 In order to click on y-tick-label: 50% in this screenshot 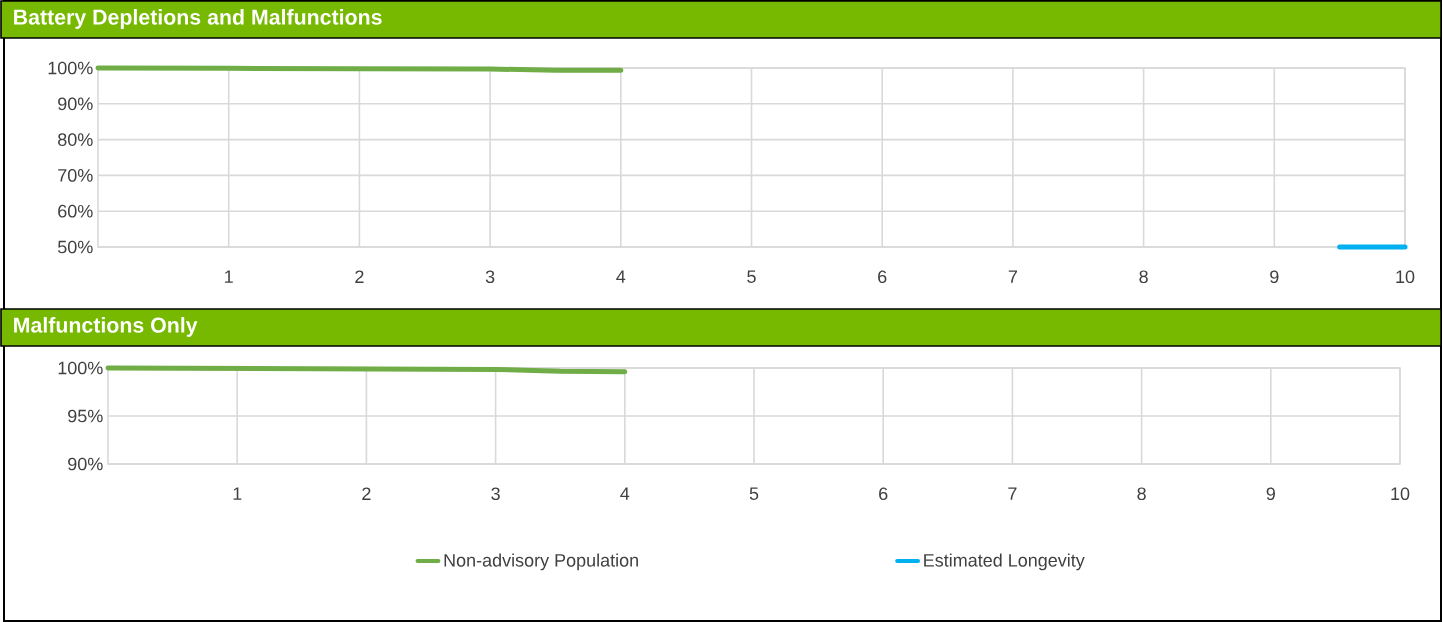, I will do `click(75, 247)`.